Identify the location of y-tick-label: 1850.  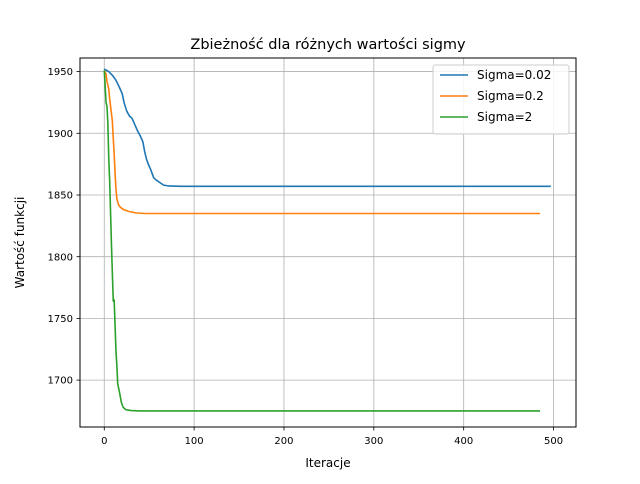
(60, 196).